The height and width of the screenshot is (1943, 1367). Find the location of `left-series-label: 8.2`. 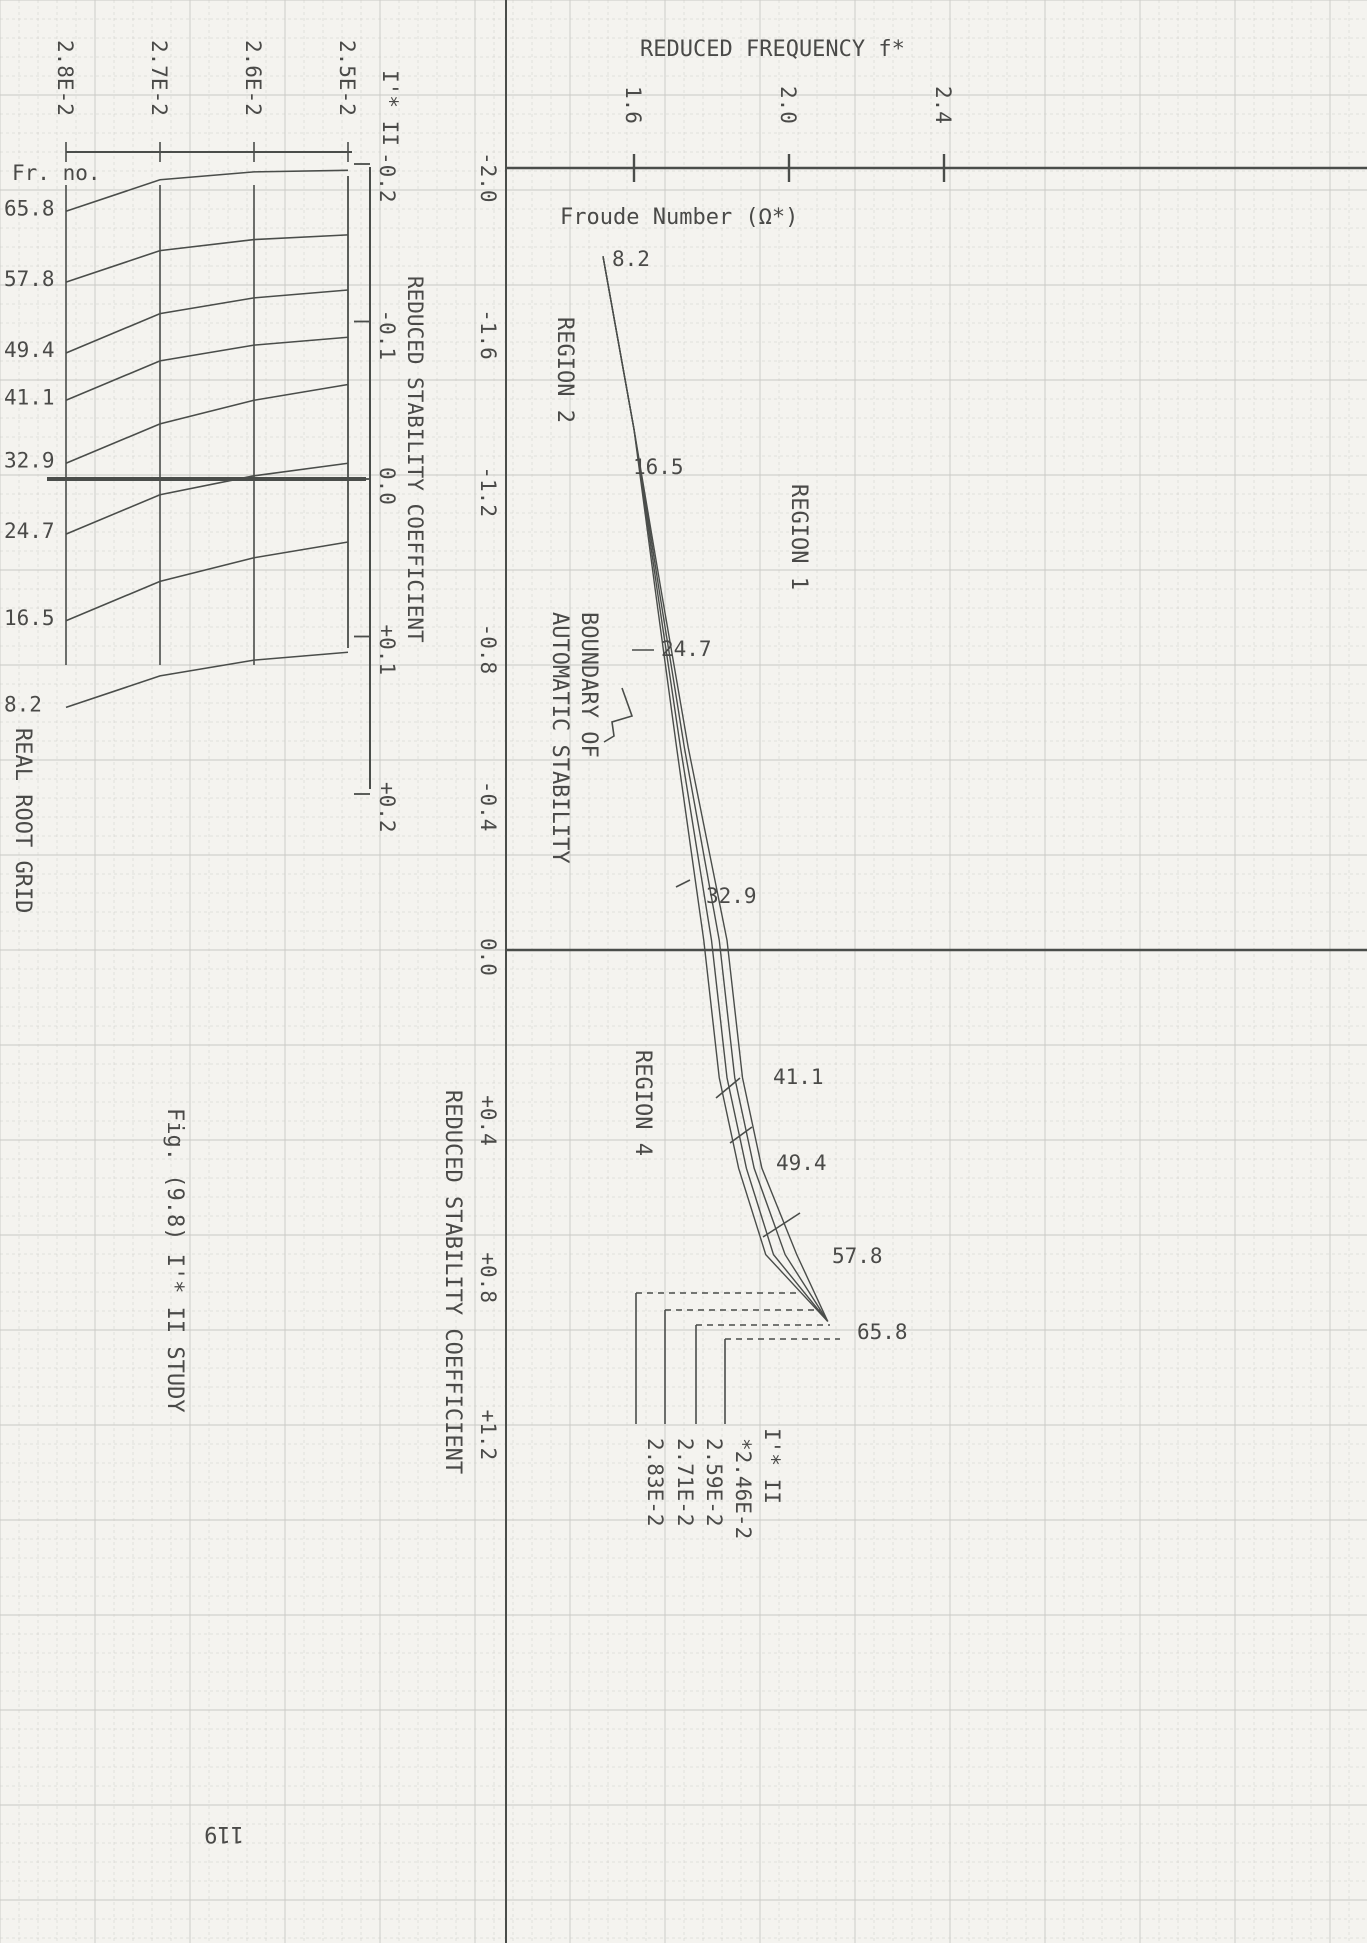

left-series-label: 8.2 is located at coordinates (23, 704).